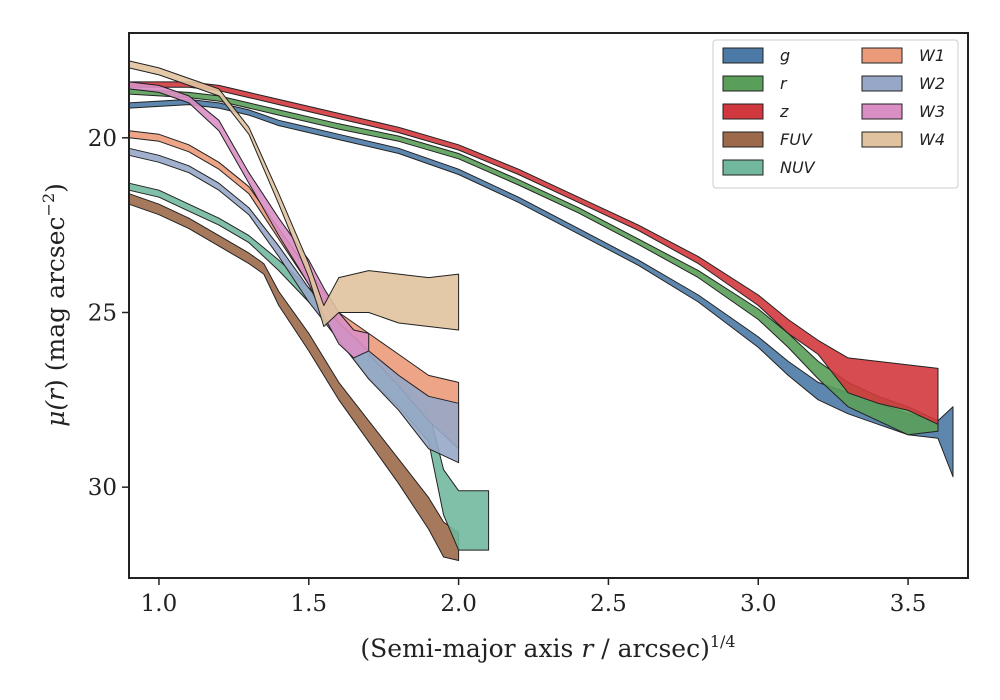 The height and width of the screenshot is (700, 1000). Describe the element at coordinates (882, 55) in the screenshot. I see `legend-swatch-W1` at that location.